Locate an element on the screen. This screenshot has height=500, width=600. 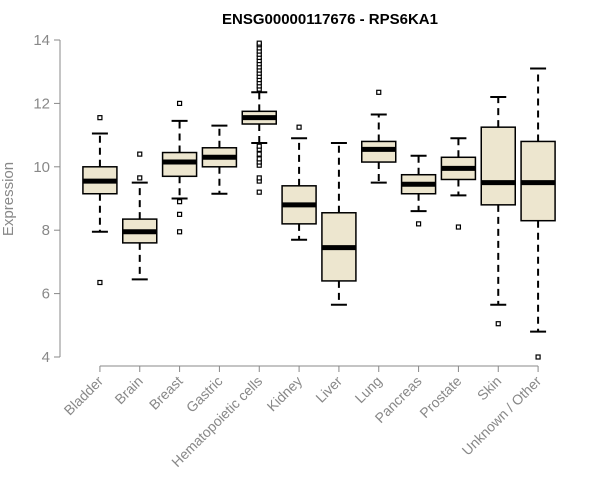
x-tick-label: Prostate is located at coordinates (440, 397).